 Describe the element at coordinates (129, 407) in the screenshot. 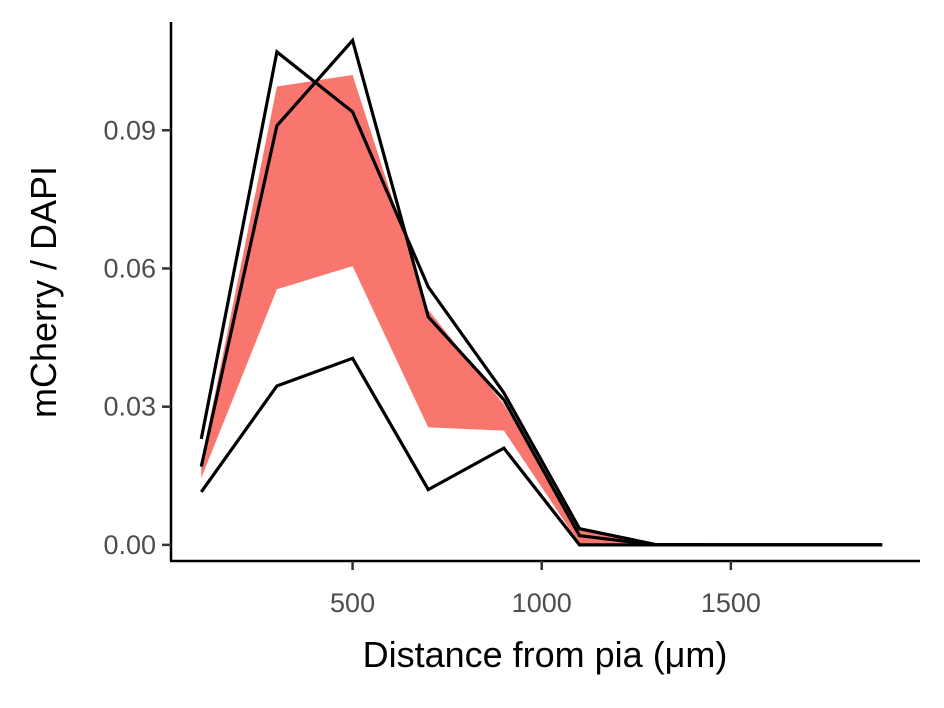

I see `y-tick-label: 0.03` at that location.